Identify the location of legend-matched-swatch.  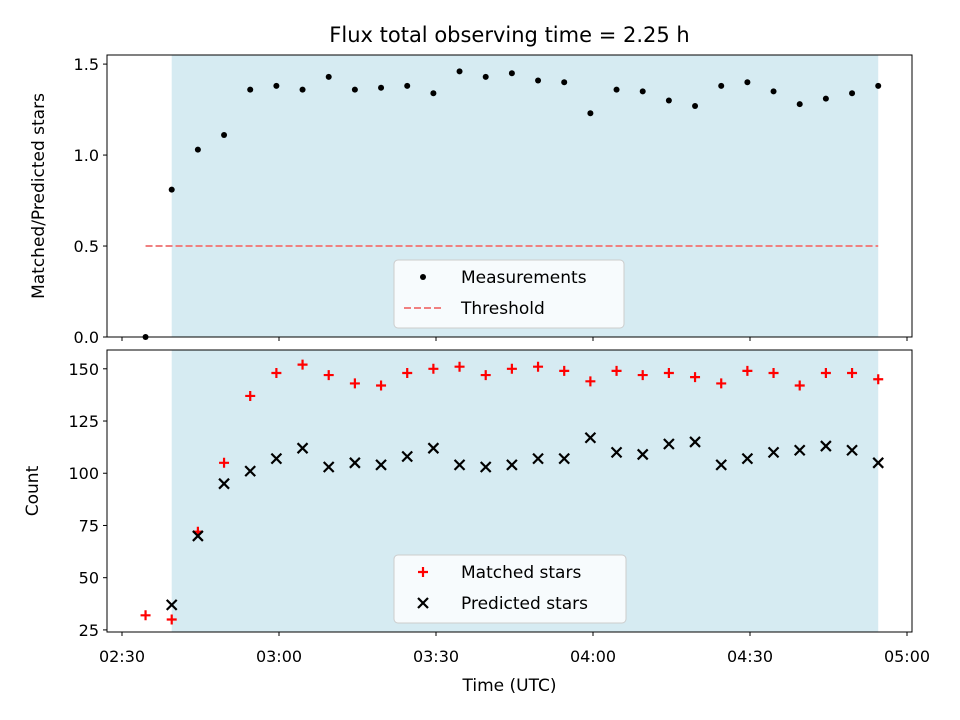
(423, 572).